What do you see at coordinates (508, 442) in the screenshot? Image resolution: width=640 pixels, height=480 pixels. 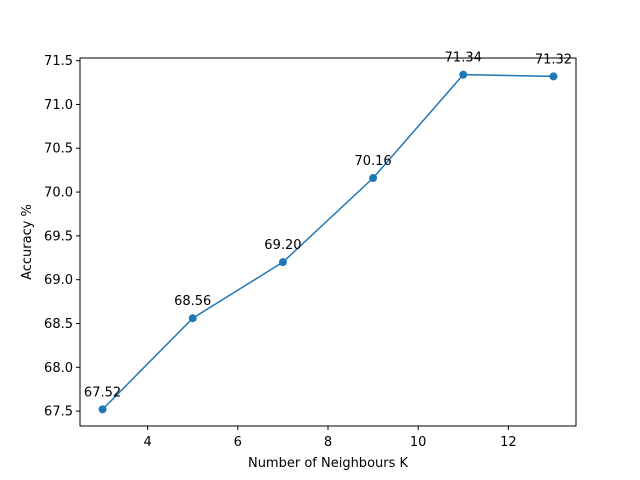 I see `x-tick-label: 12` at bounding box center [508, 442].